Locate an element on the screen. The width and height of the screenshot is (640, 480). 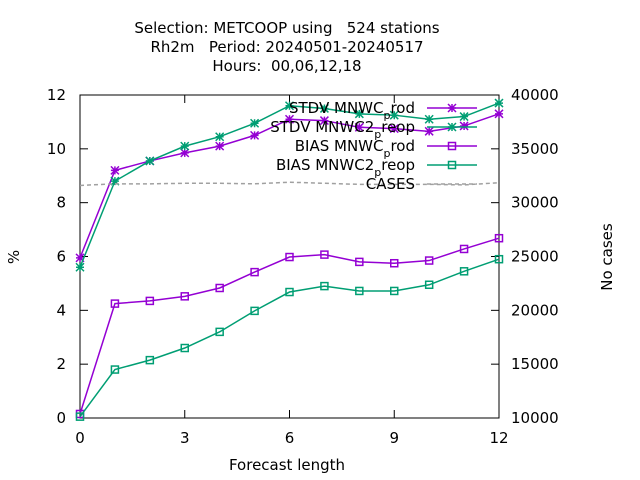
y-tick-label: 12 is located at coordinates (56, 95).